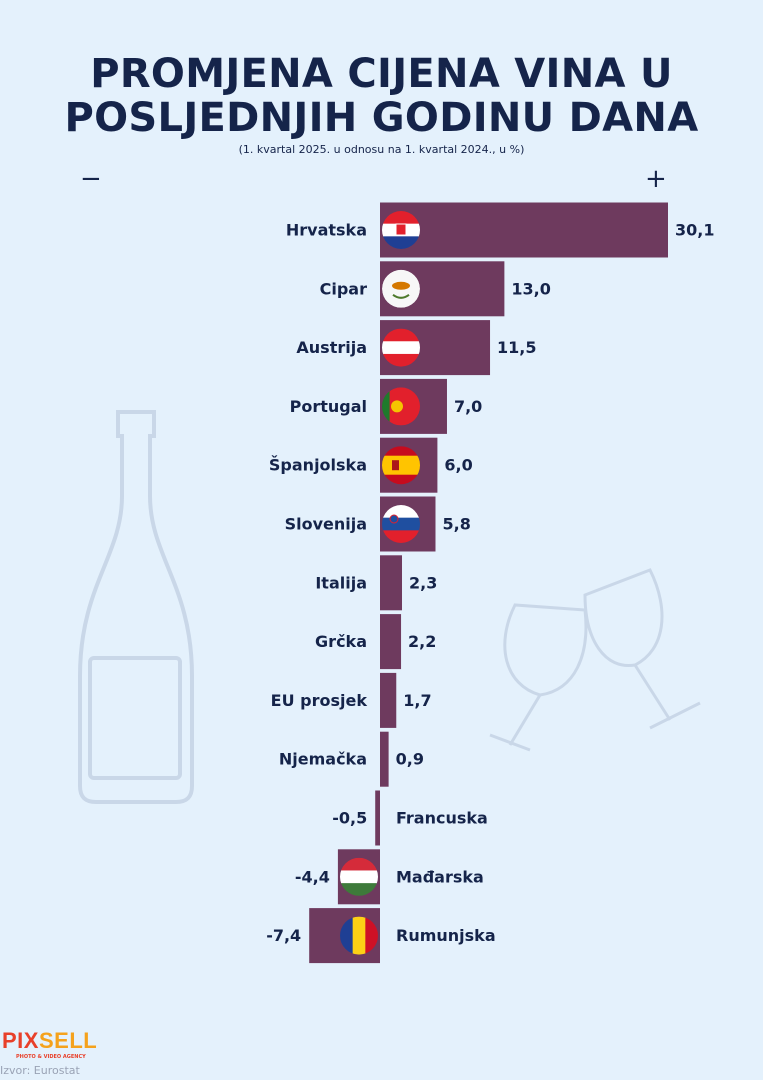  What do you see at coordinates (401, 406) in the screenshot?
I see `portugal-flag-icon` at bounding box center [401, 406].